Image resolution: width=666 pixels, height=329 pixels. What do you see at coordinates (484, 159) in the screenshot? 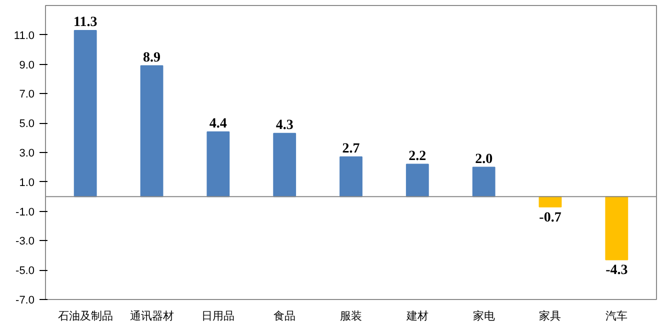
I see `data-label: 2.0` at bounding box center [484, 159].